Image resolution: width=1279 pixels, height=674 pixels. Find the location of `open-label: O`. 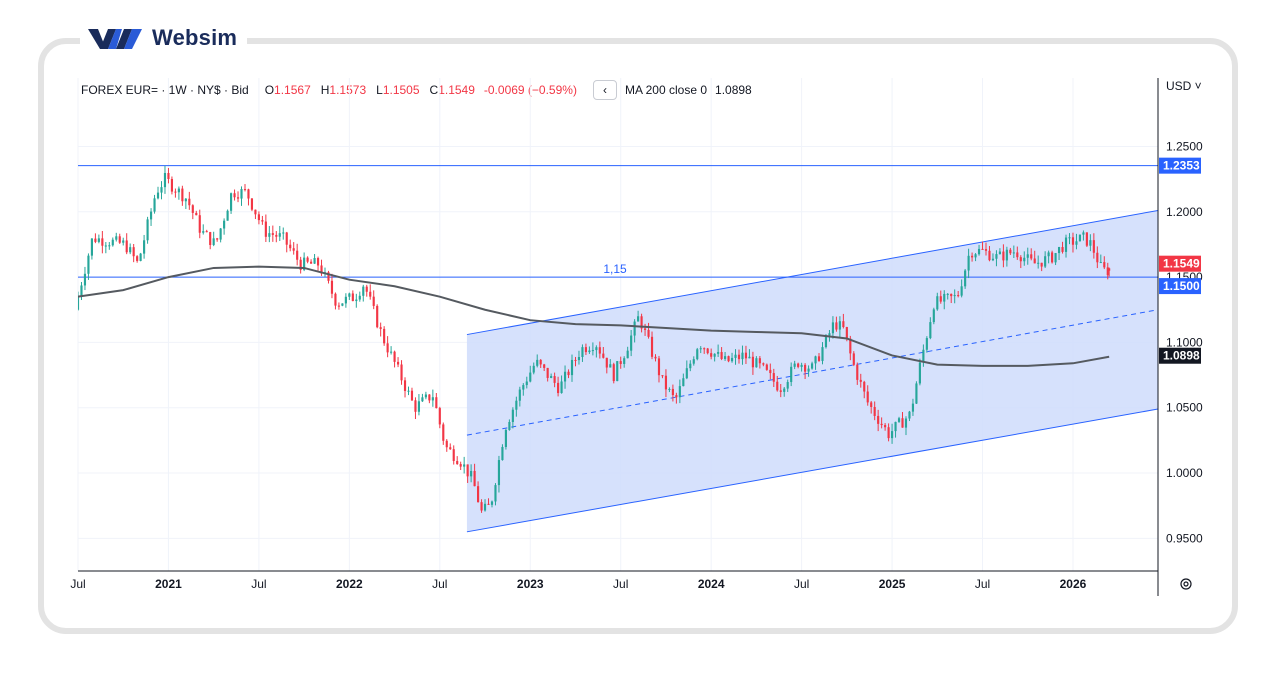

open-label: O is located at coordinates (269, 90).